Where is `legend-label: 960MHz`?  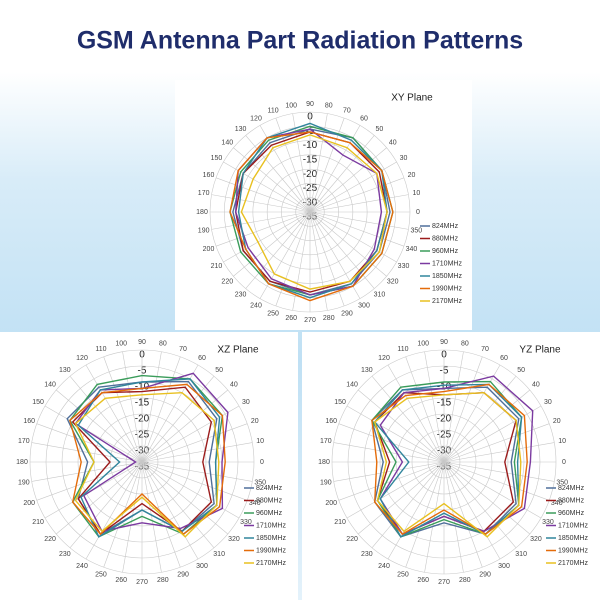 legend-label: 960MHz is located at coordinates (445, 251).